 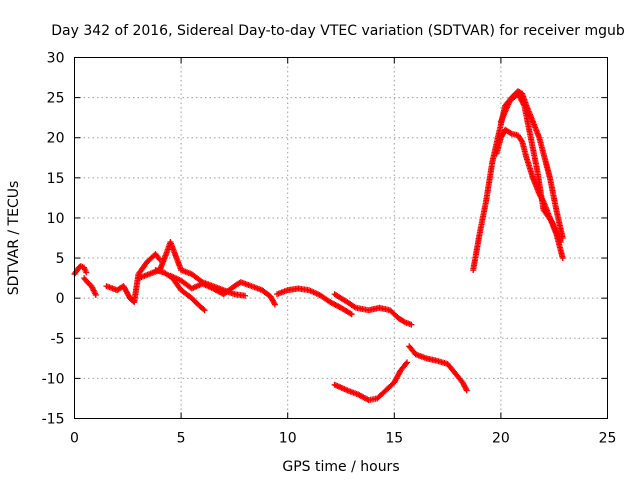 I want to click on x-tick-label: 15, so click(x=394, y=439).